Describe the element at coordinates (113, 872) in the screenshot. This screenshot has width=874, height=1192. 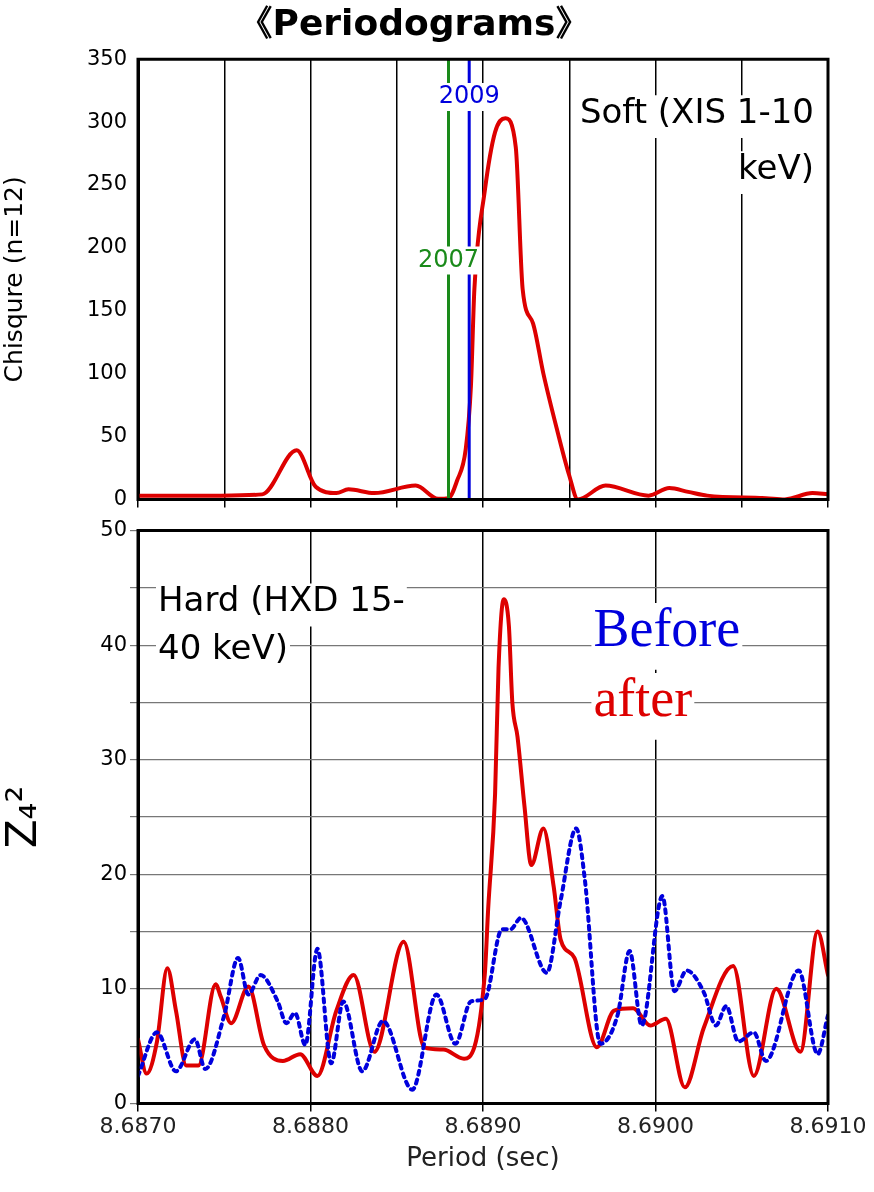
I see `y-tick-label: 20` at that location.